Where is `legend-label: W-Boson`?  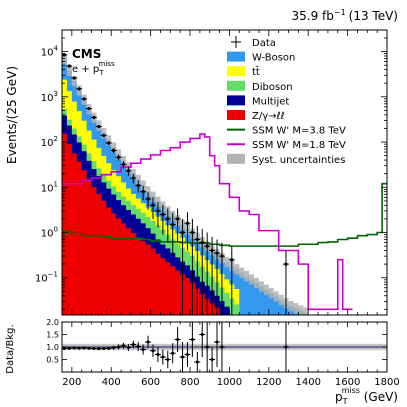
legend-label: W-Boson is located at coordinates (273, 58).